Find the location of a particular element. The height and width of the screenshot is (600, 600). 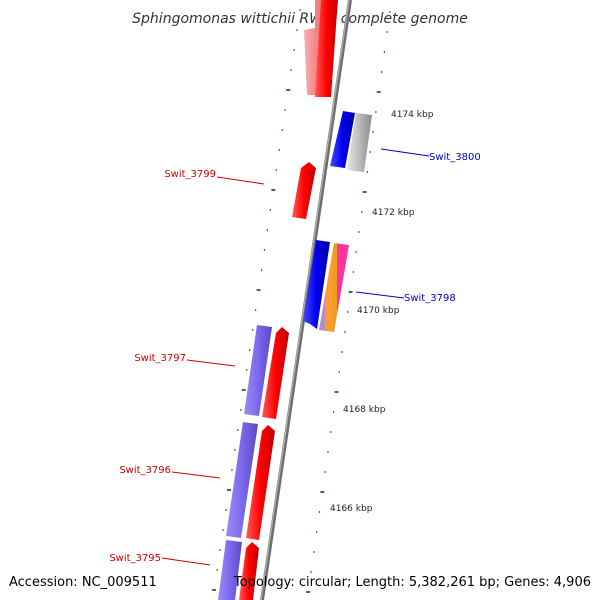

gene-label-swit-3798: Swit_3798 is located at coordinates (430, 298).